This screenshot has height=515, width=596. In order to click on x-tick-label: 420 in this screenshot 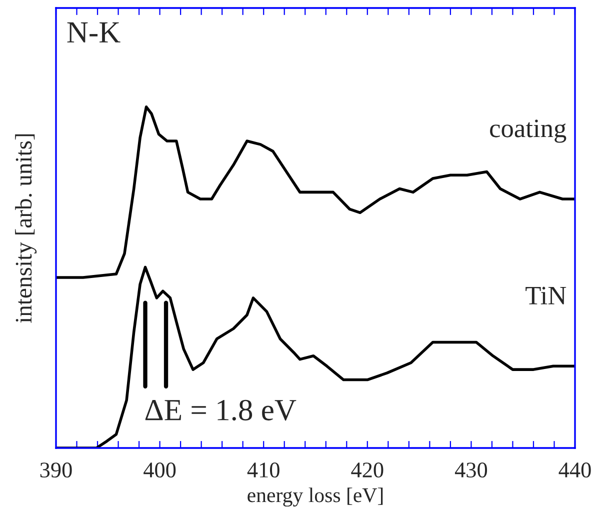, I will do `click(367, 470)`.